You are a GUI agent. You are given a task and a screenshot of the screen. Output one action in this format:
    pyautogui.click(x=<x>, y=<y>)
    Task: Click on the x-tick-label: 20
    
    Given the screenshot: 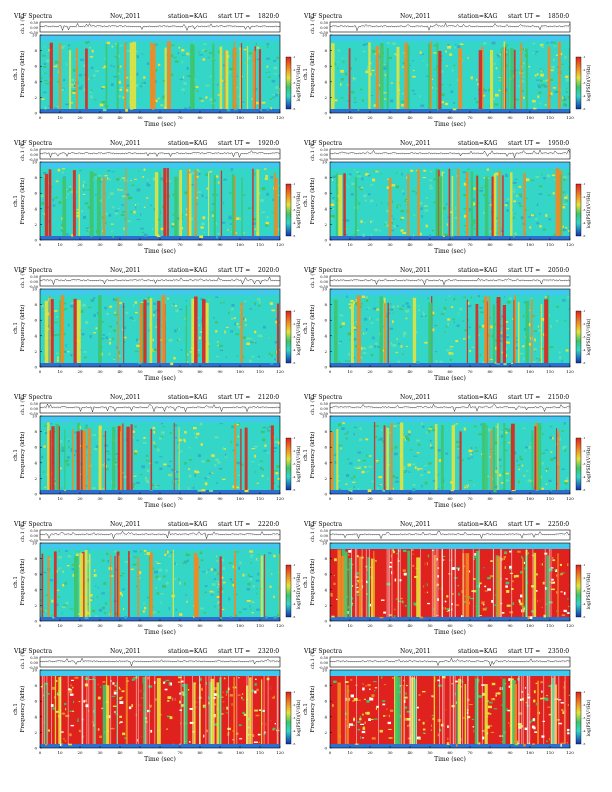 What is the action you would take?
    pyautogui.click(x=370, y=117)
    